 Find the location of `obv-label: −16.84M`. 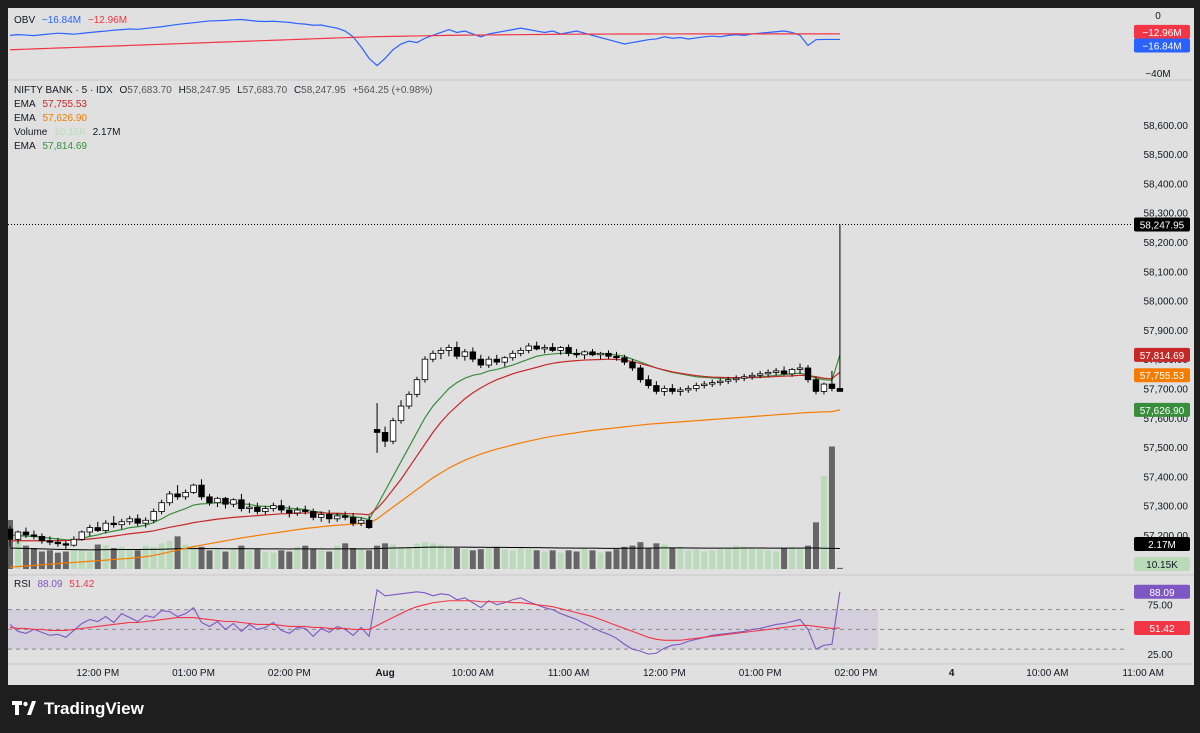

obv-label: −16.84M is located at coordinates (1162, 45).